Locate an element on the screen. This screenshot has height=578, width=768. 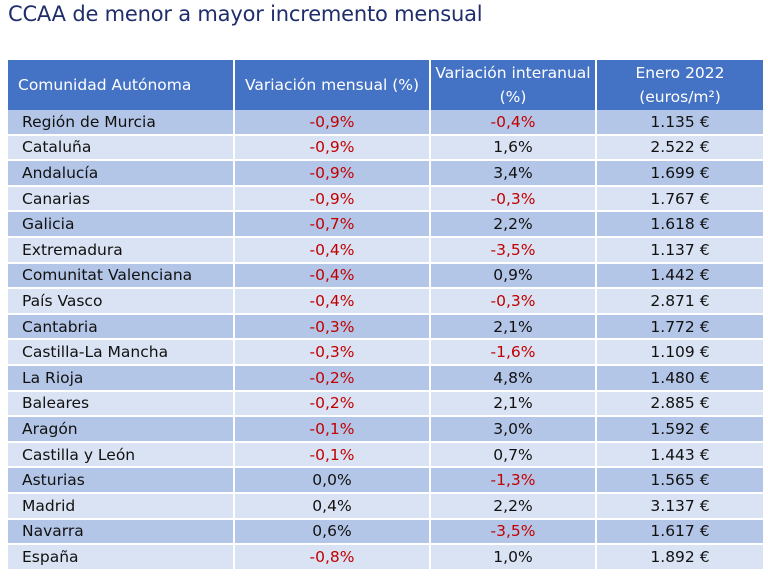
cell-precio: 1.109 € is located at coordinates (679, 352).